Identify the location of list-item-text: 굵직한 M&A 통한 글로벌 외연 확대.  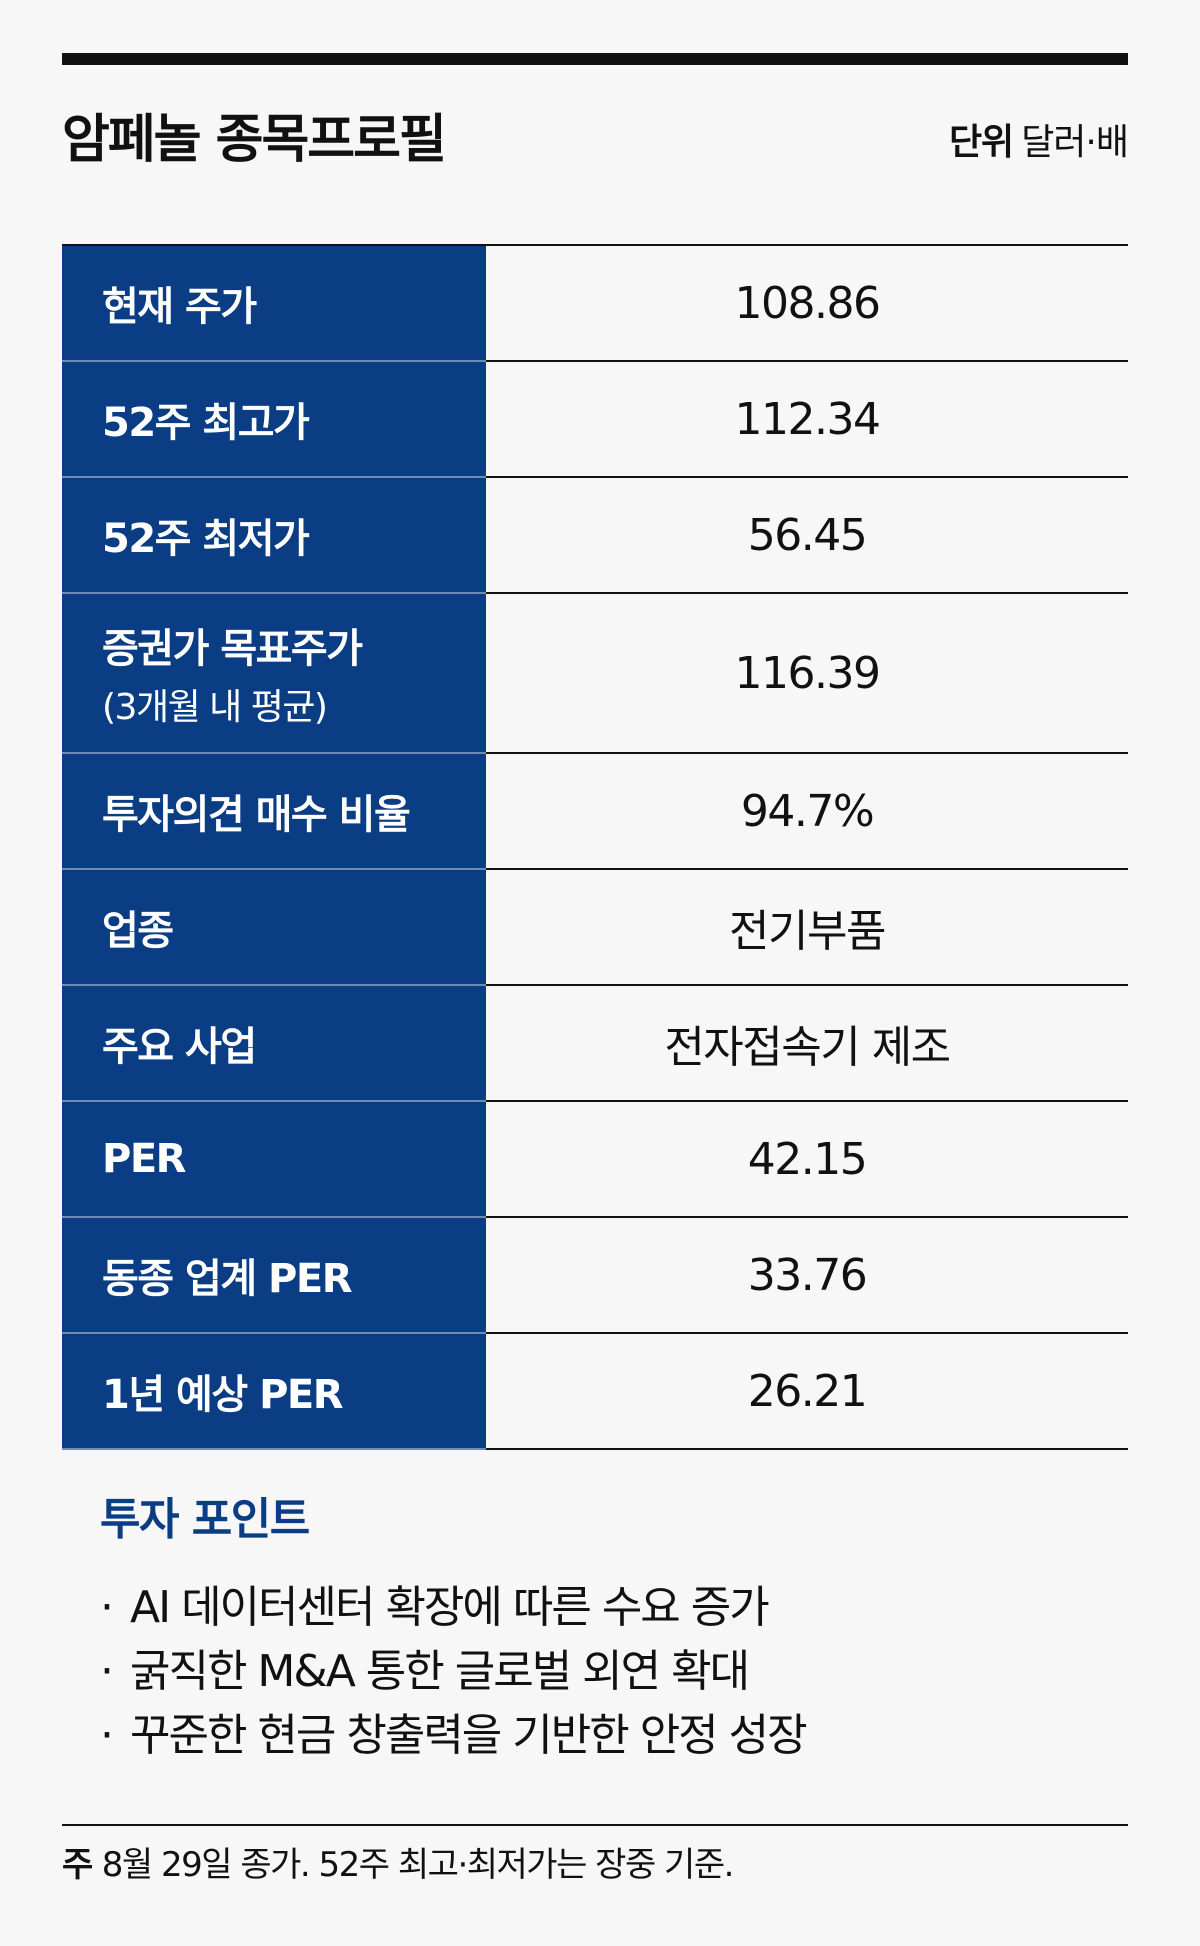
(440, 1671).